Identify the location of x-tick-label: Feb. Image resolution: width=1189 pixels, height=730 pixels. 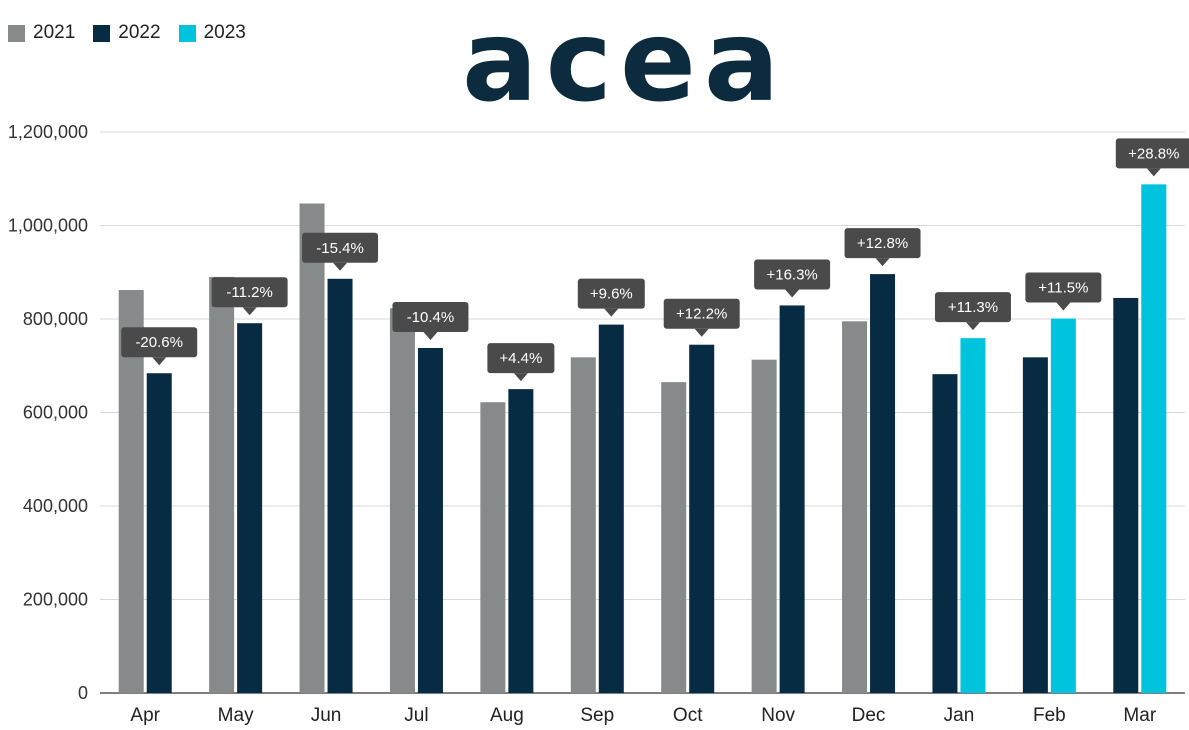
(1049, 715).